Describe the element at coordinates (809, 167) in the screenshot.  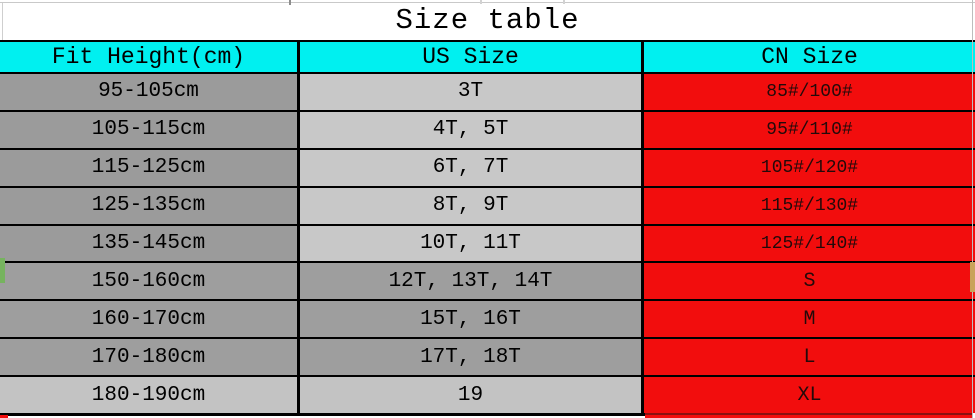
I see `cn-size-cell: 105#/120#` at that location.